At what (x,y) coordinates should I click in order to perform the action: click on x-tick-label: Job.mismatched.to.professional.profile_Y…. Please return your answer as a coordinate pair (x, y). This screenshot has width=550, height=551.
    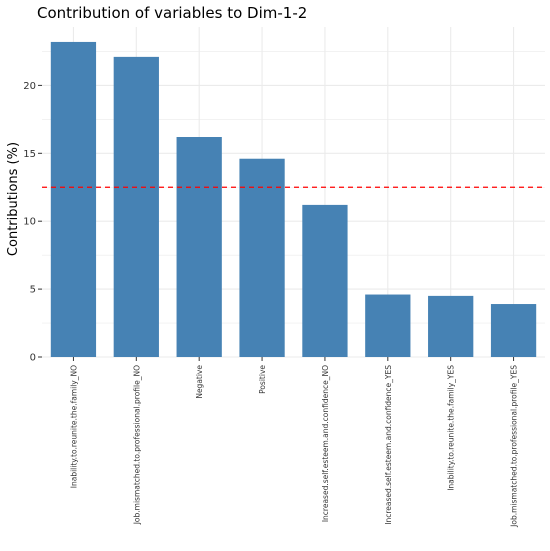
    Looking at the image, I should click on (514, 446).